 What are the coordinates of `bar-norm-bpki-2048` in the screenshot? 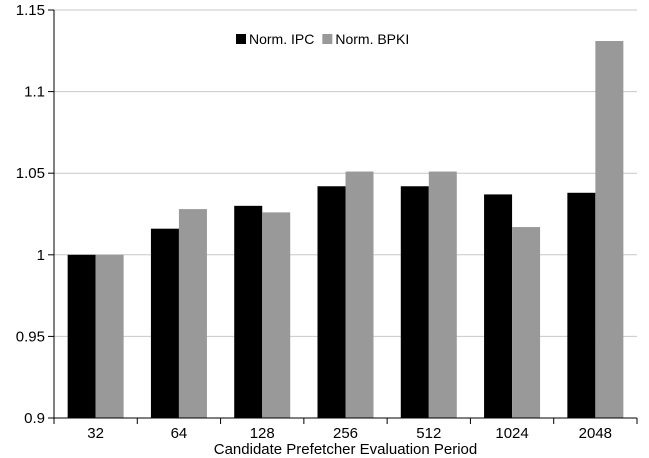 It's located at (609, 230).